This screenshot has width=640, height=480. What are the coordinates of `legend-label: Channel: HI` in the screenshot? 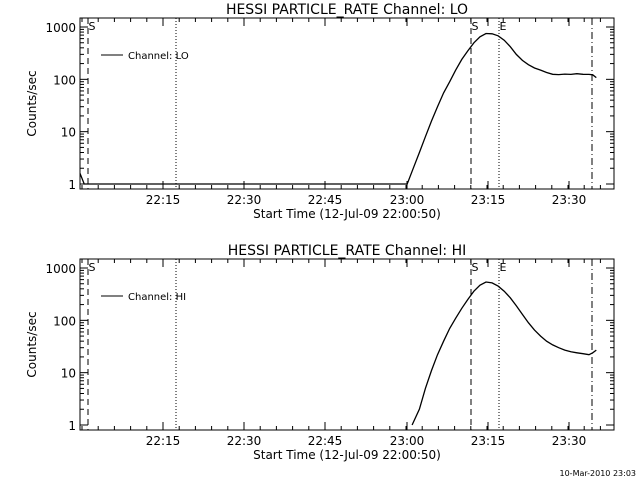 It's located at (157, 297).